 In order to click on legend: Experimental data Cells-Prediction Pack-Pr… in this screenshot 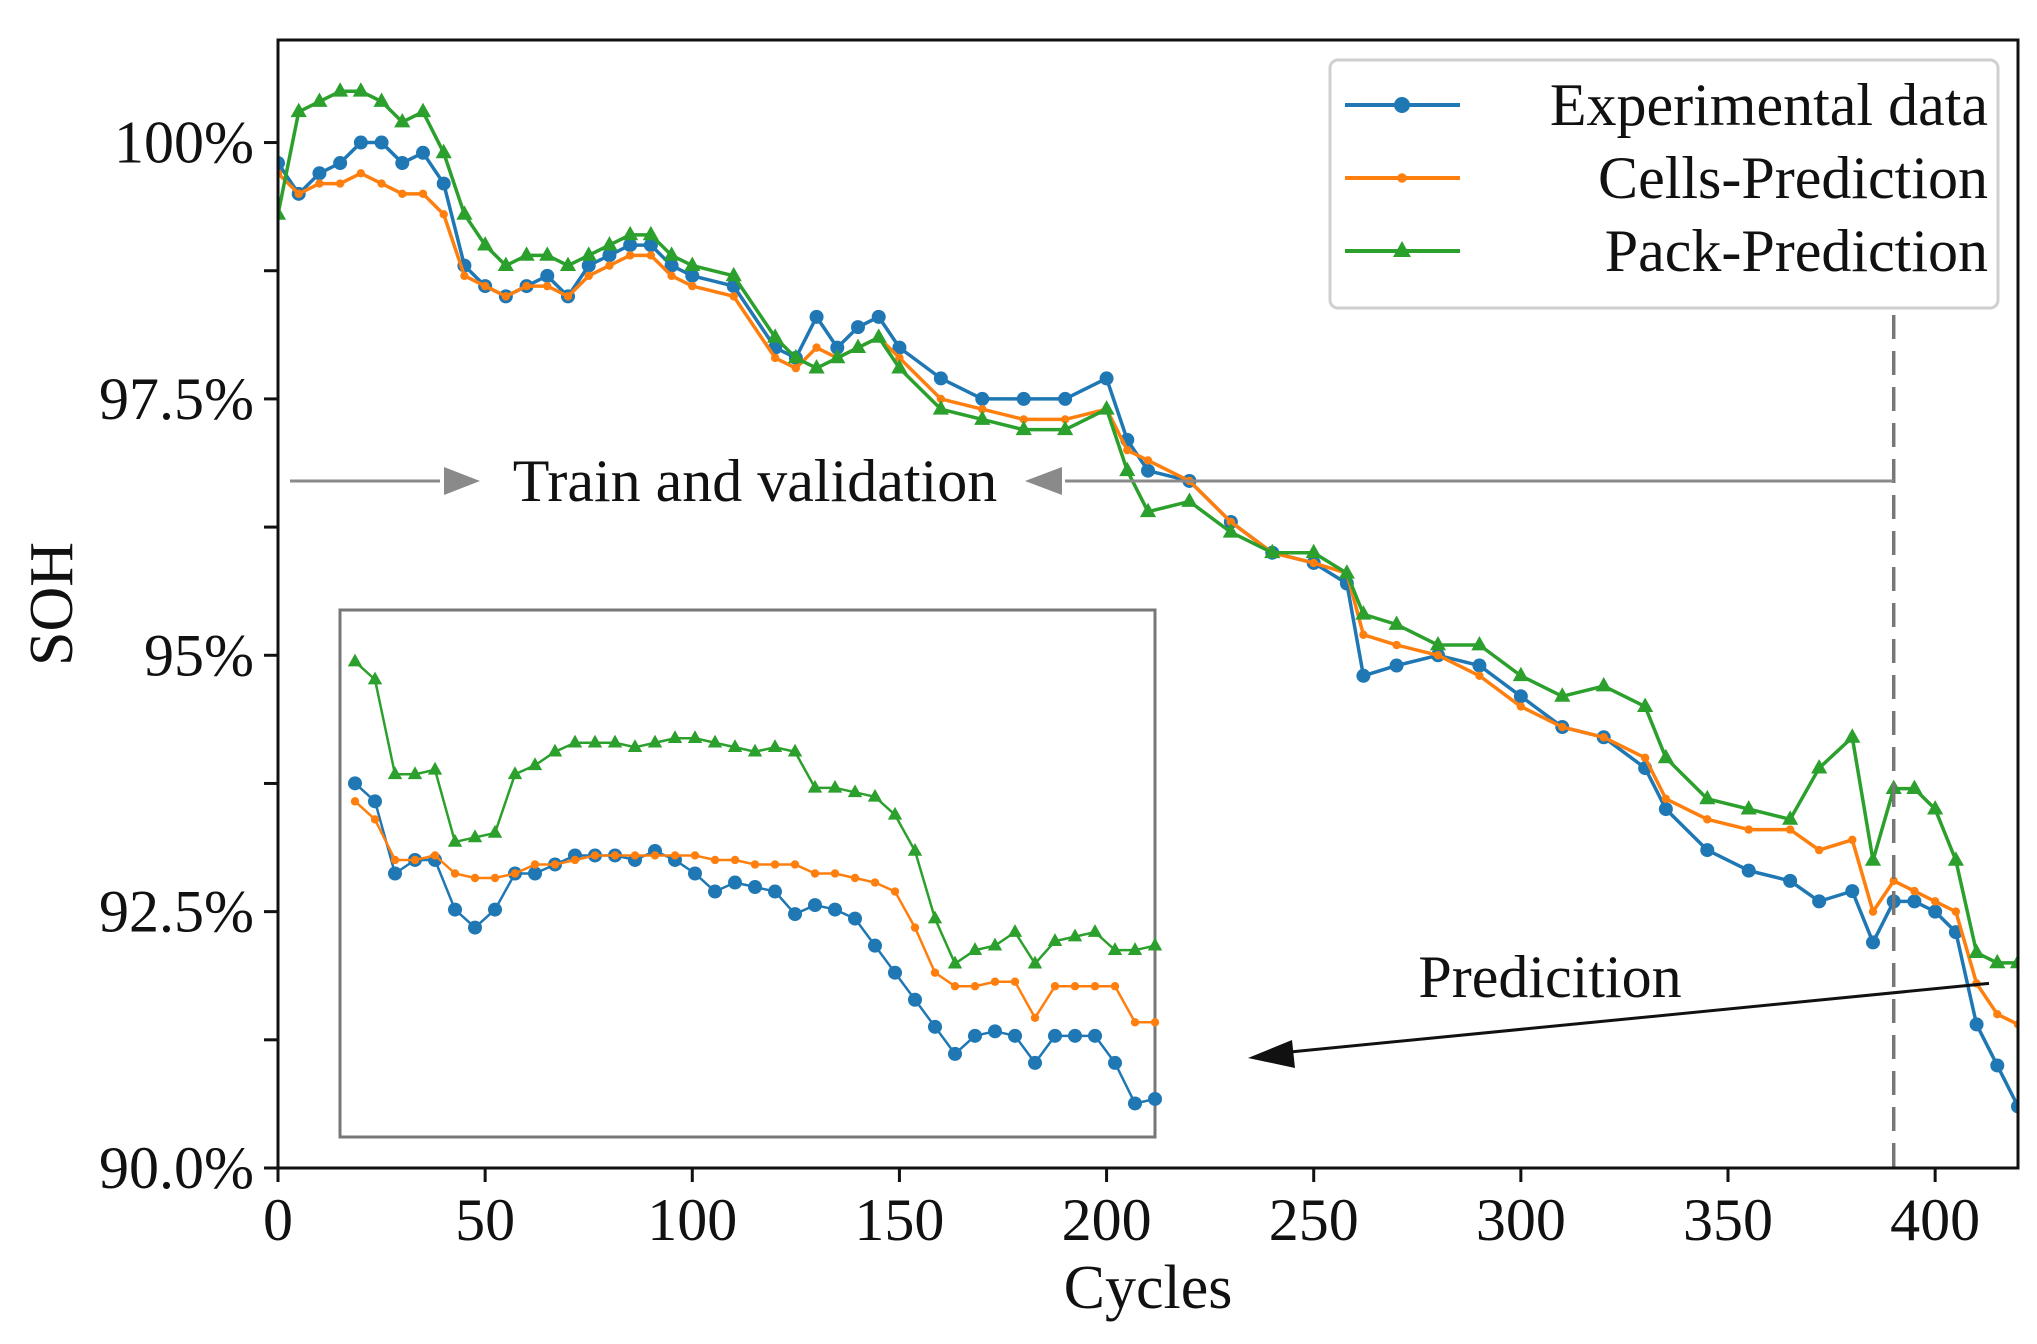, I will do `click(1664, 184)`.